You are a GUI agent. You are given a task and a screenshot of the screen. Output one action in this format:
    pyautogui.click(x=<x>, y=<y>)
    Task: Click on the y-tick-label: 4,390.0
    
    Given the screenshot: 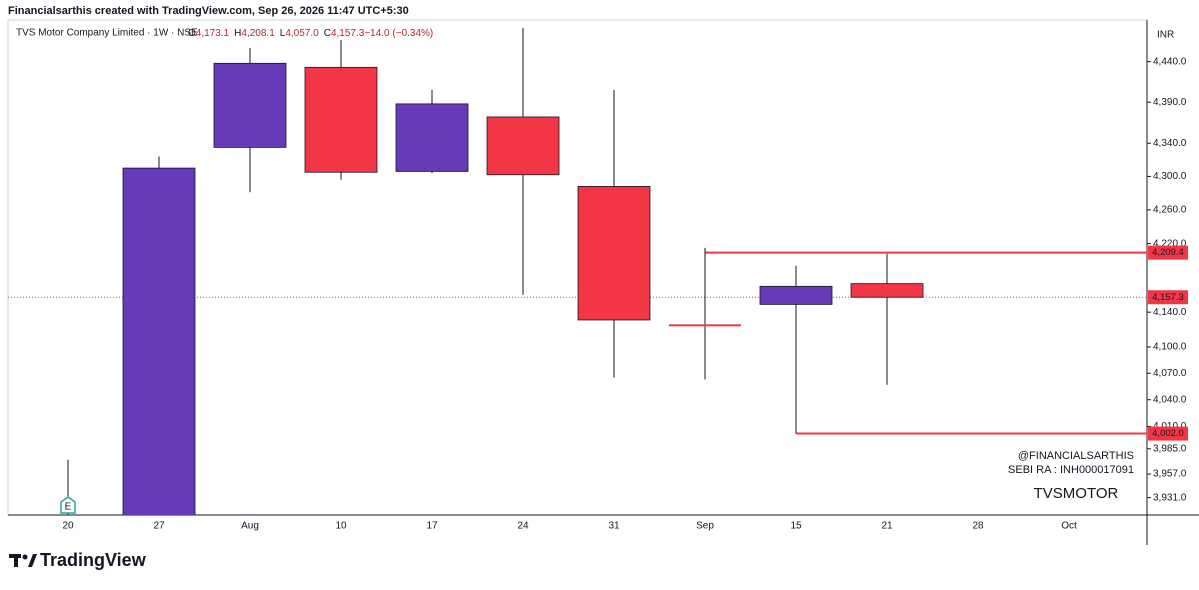 What is the action you would take?
    pyautogui.click(x=1170, y=102)
    